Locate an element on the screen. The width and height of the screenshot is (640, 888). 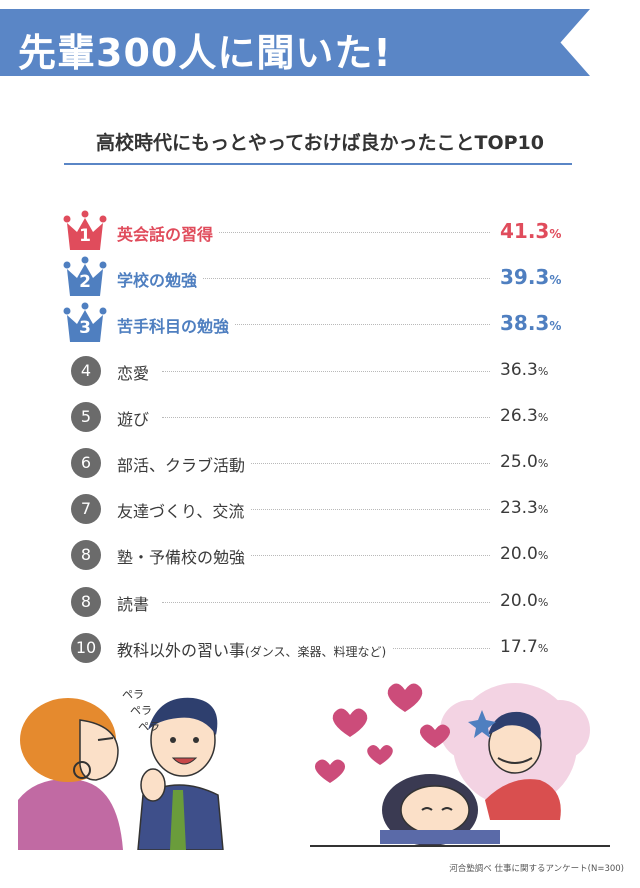
value-number: 23.3 is located at coordinates (519, 508).